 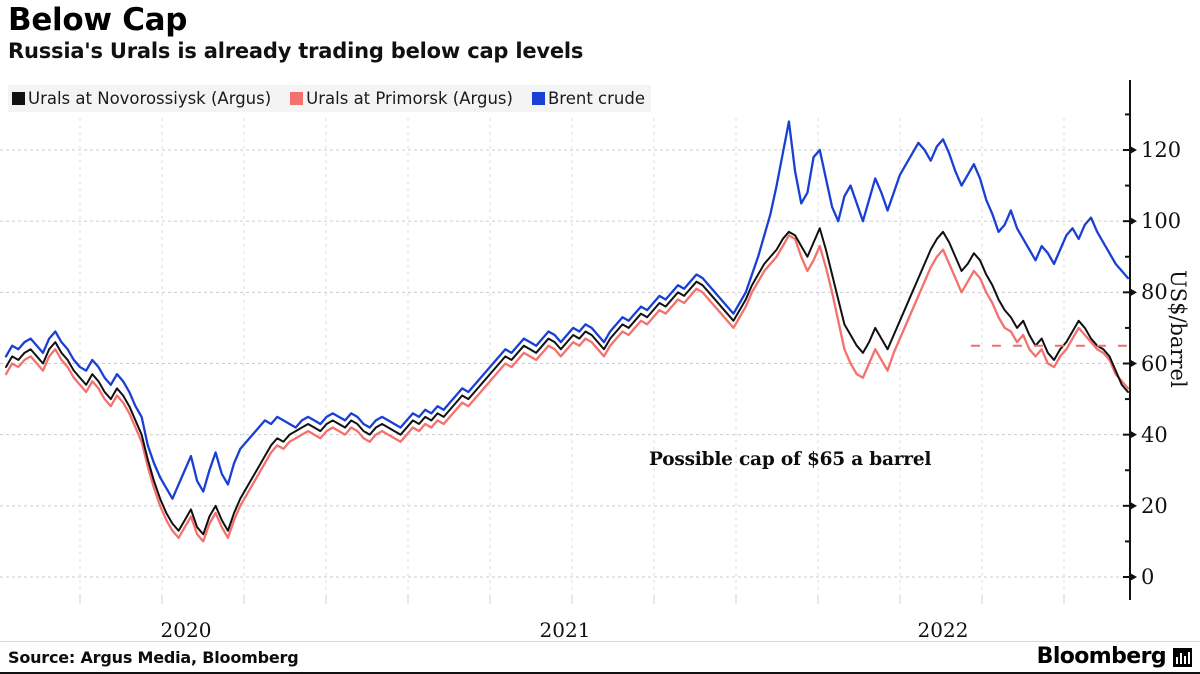 I want to click on legend-item-label: Brent crude, so click(x=596, y=98).